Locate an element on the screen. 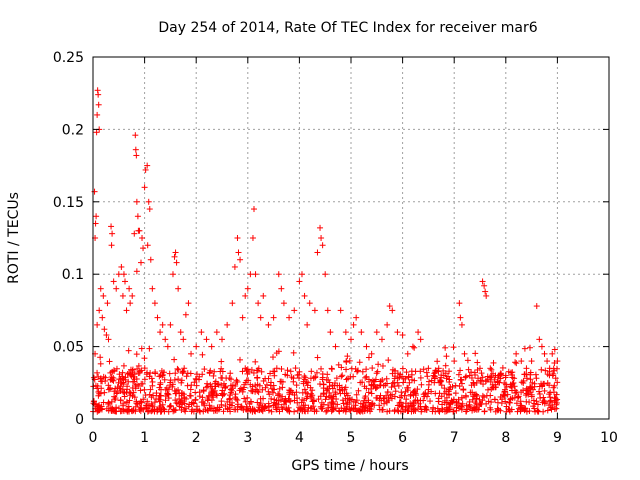 The width and height of the screenshot is (640, 480). x-tick-labels: 0 1 2 3 4 5 6 7 8 9 10 is located at coordinates (353, 438).